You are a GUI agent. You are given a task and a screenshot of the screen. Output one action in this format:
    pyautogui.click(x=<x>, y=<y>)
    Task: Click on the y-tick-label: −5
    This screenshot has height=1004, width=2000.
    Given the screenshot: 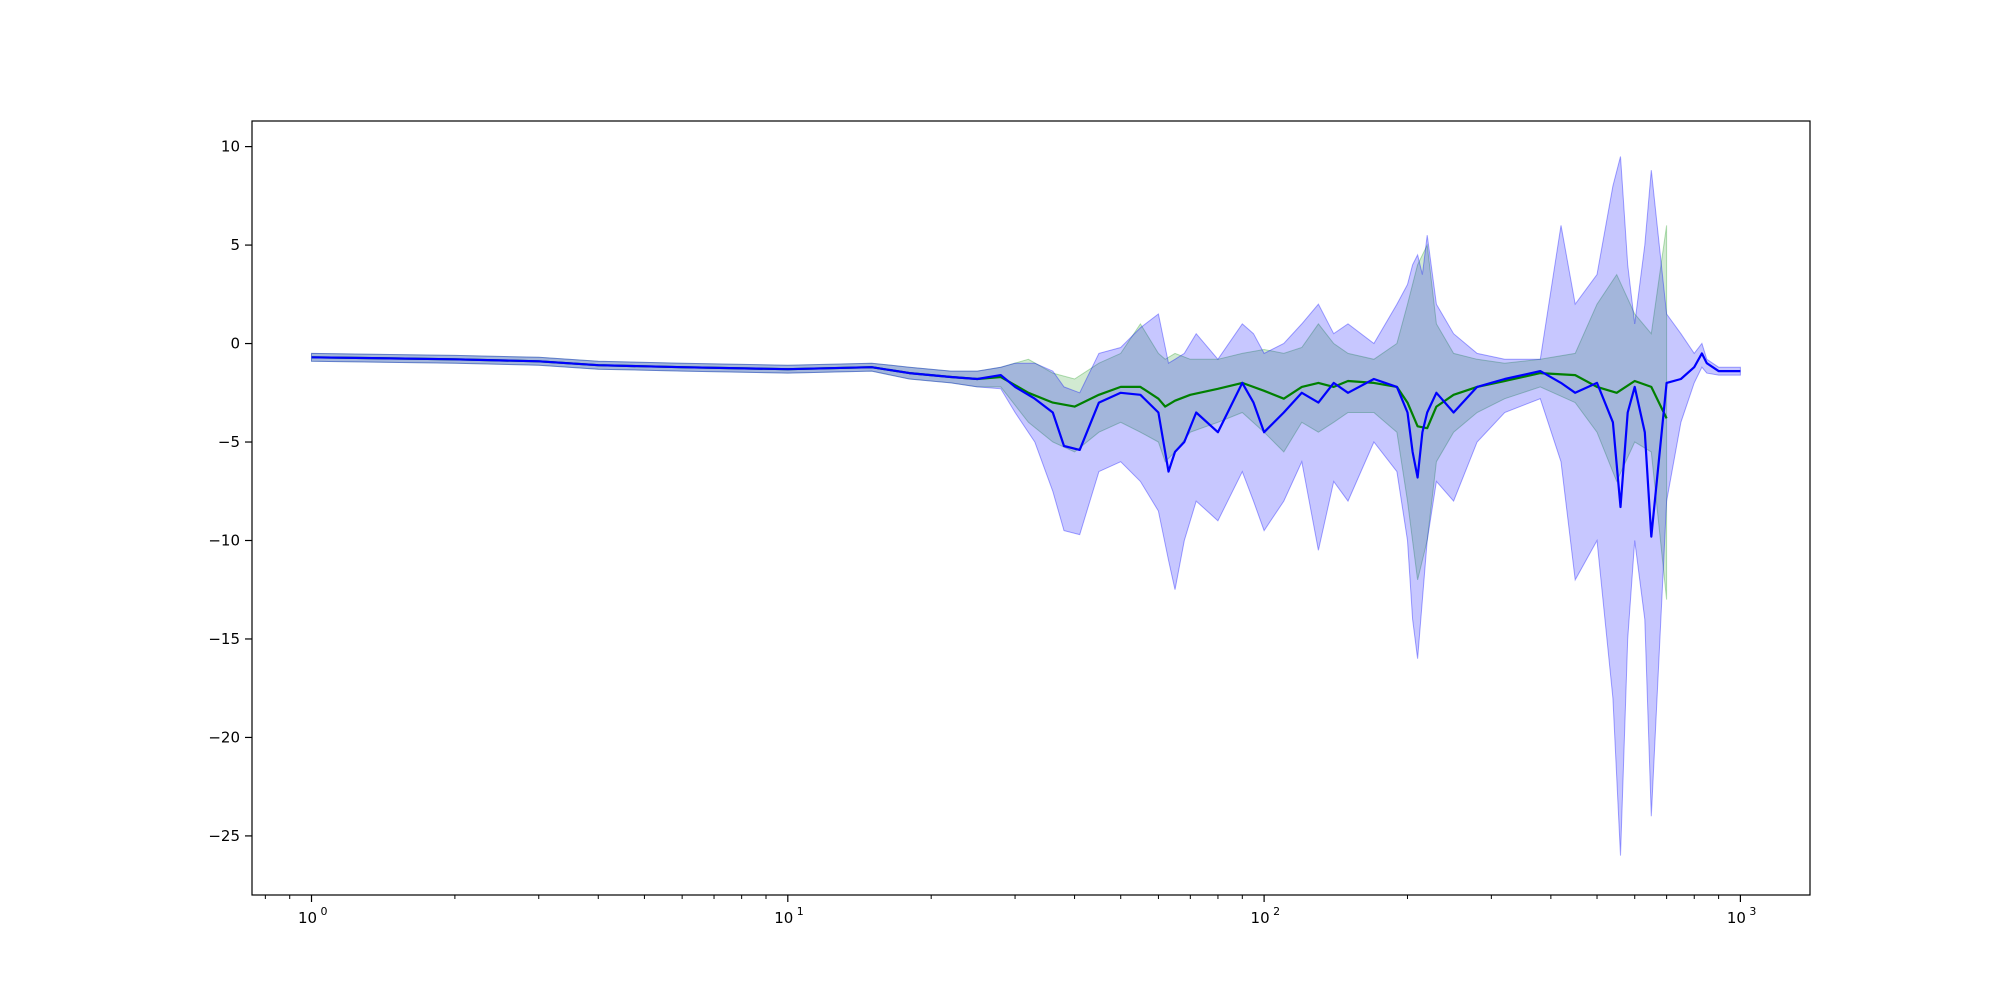 What is the action you would take?
    pyautogui.click(x=229, y=442)
    